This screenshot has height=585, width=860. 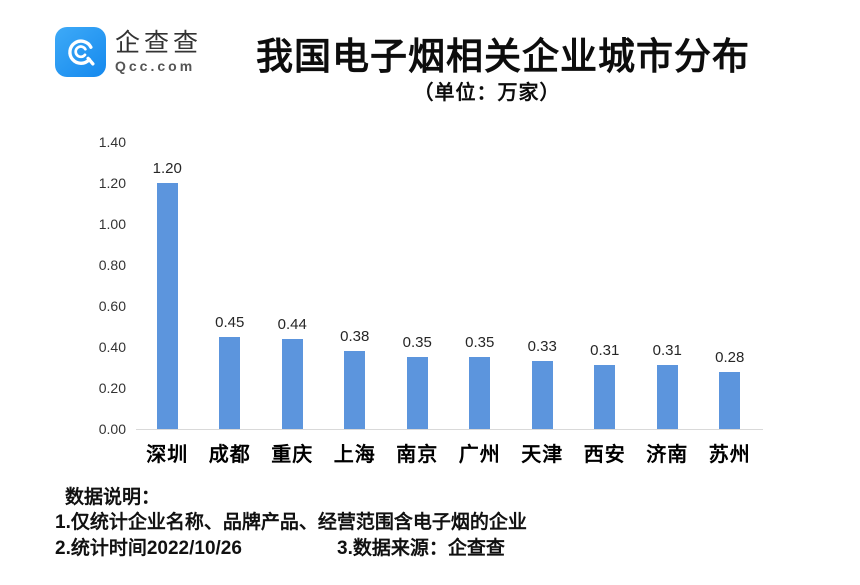 What do you see at coordinates (354, 455) in the screenshot?
I see `x-axis-label: 上海` at bounding box center [354, 455].